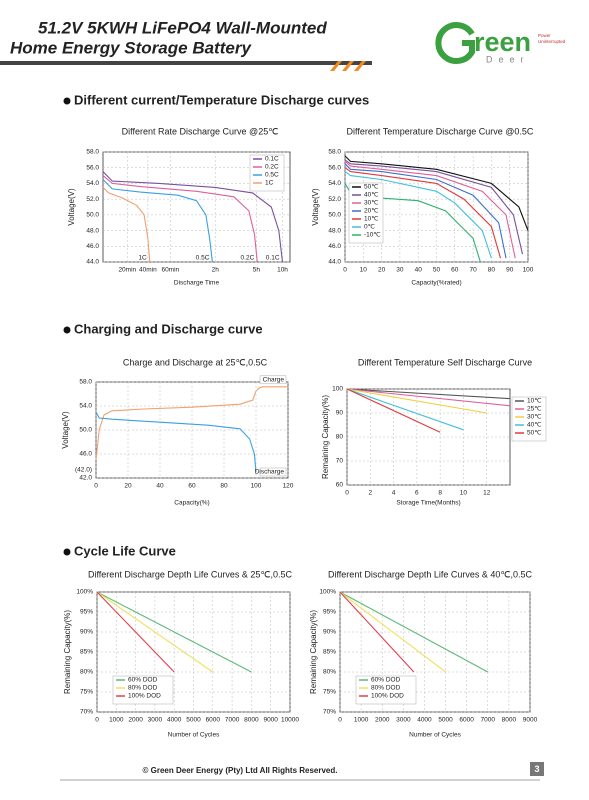 This screenshot has height=800, width=589. What do you see at coordinates (437, 270) in the screenshot?
I see `x-tick-label: 50` at bounding box center [437, 270].